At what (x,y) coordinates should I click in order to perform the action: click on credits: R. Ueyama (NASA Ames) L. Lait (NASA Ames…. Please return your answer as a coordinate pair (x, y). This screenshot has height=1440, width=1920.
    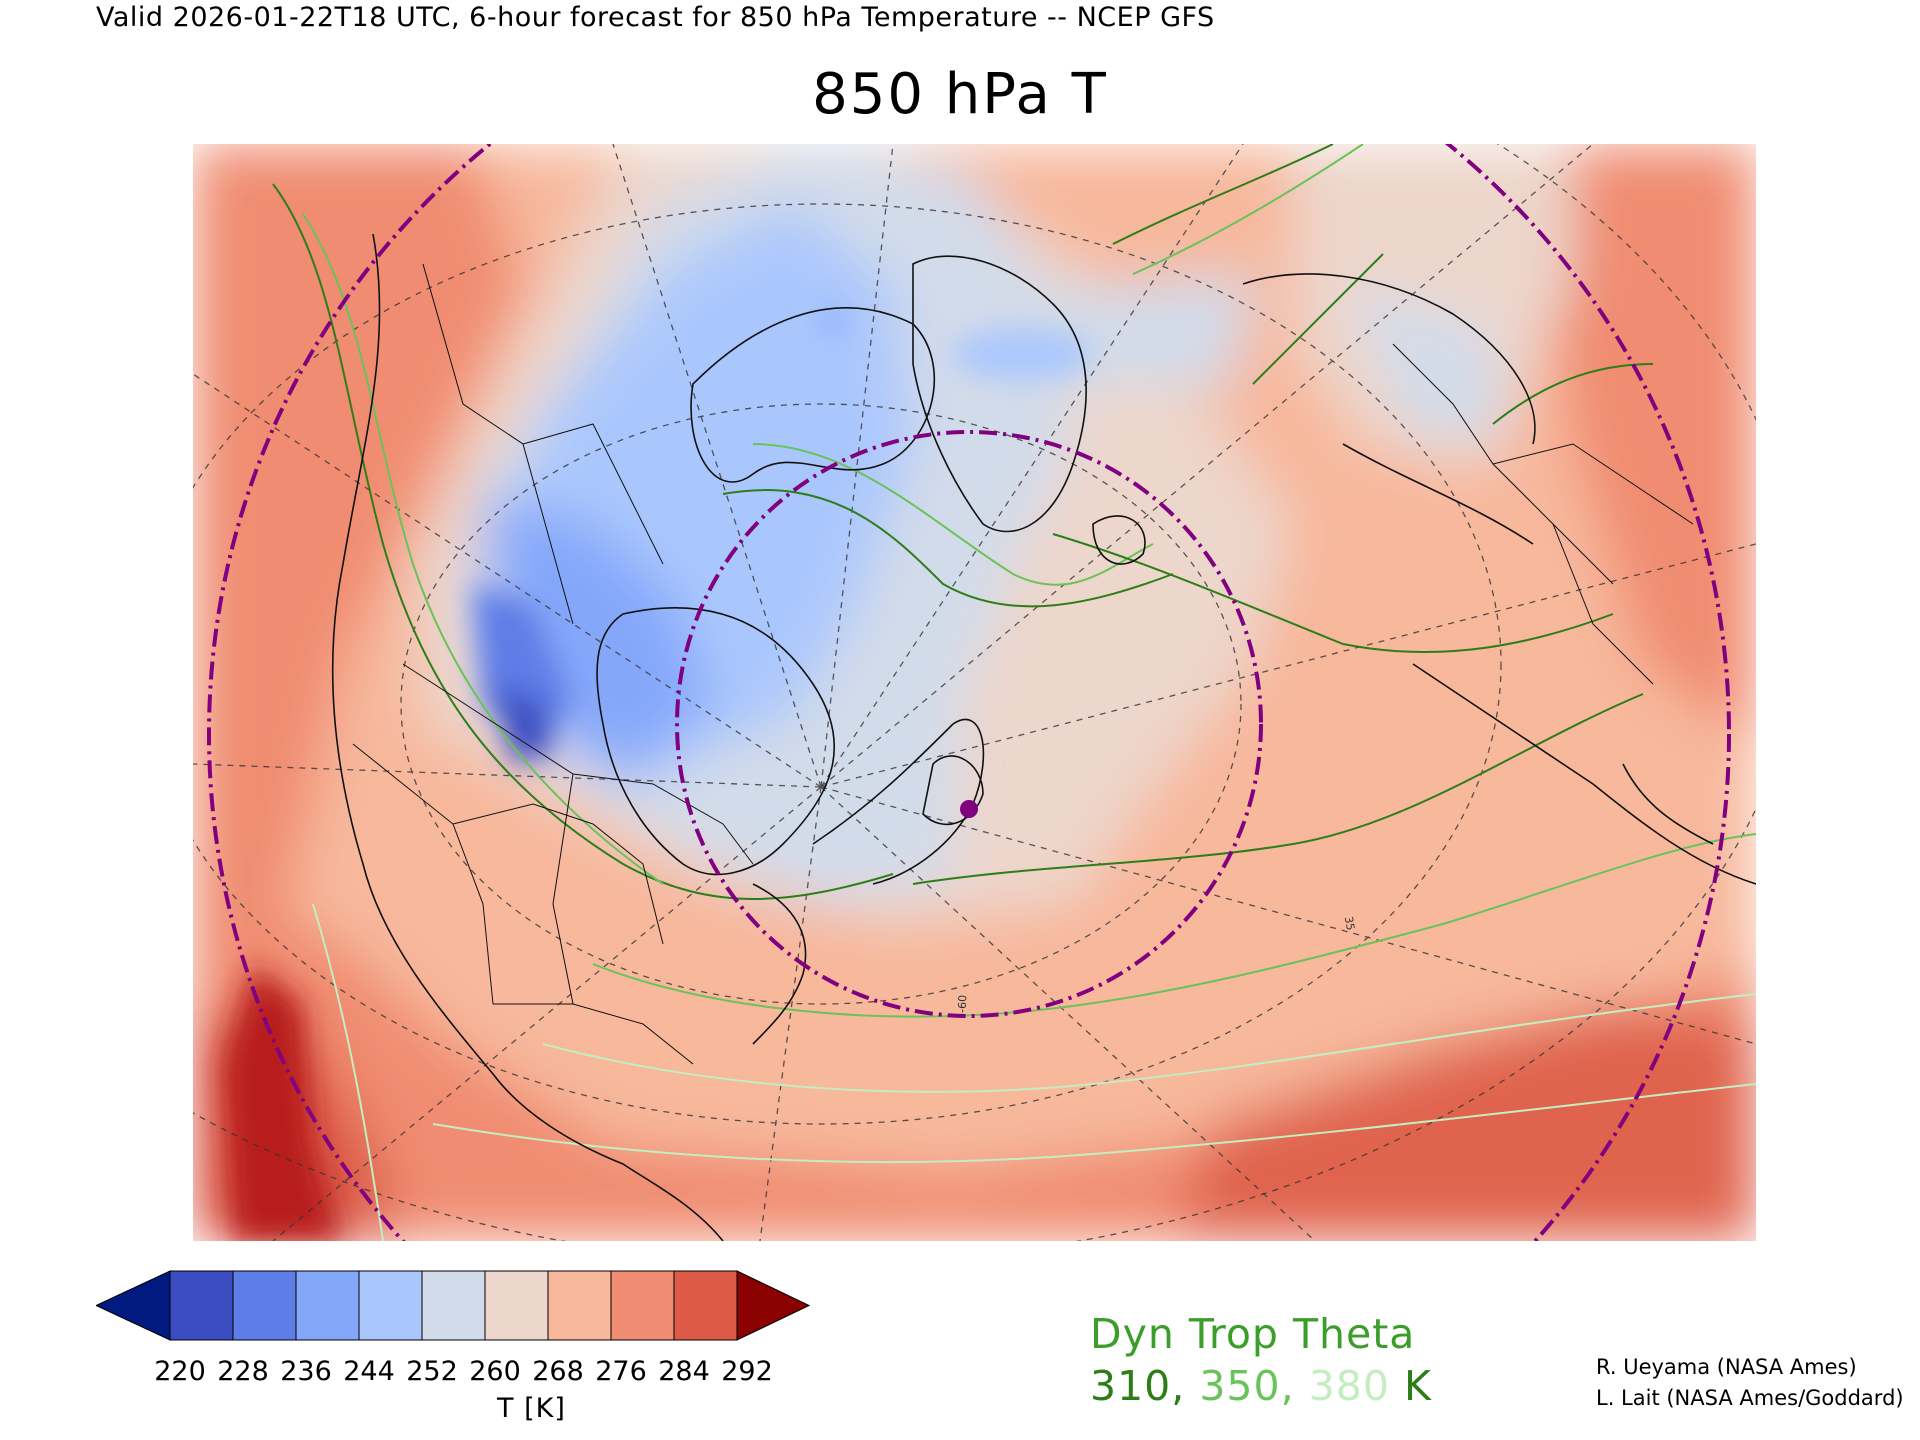
    Looking at the image, I should click on (1750, 1383).